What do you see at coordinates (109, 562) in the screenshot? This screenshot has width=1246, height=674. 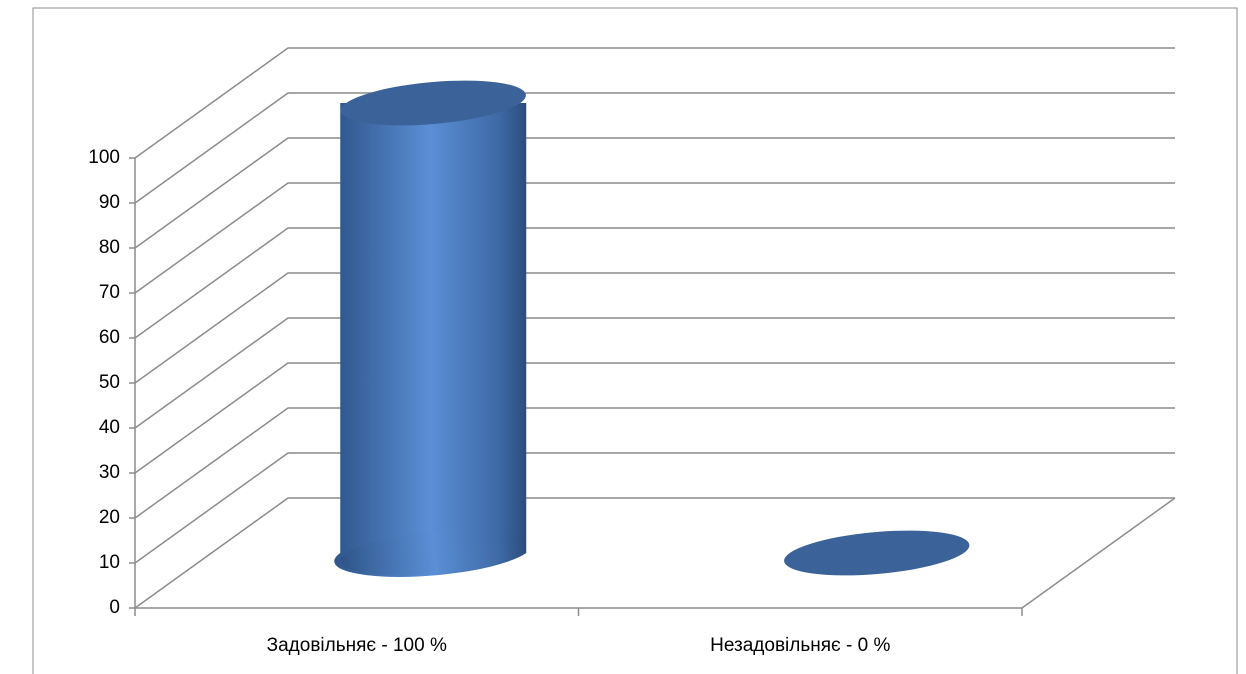 I see `y-tick-label: 10` at bounding box center [109, 562].